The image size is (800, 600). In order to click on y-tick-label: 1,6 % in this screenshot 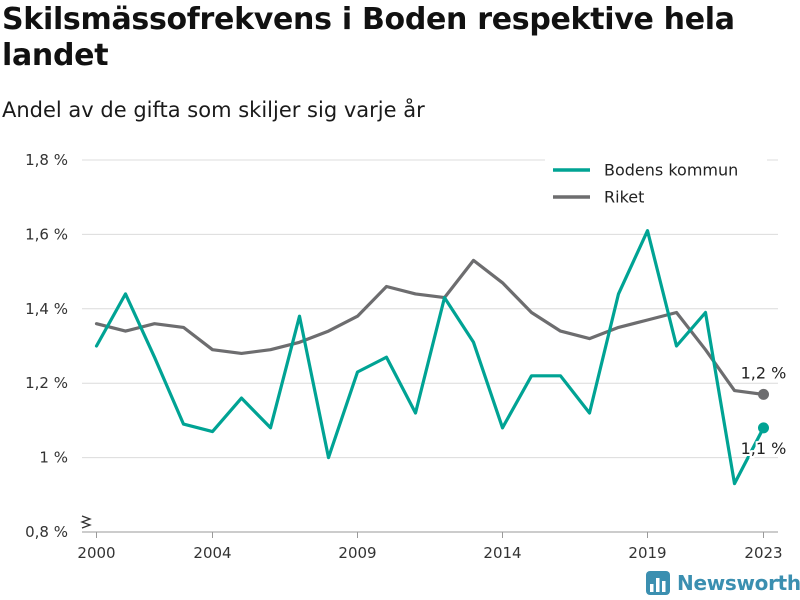, I will do `click(46, 234)`.